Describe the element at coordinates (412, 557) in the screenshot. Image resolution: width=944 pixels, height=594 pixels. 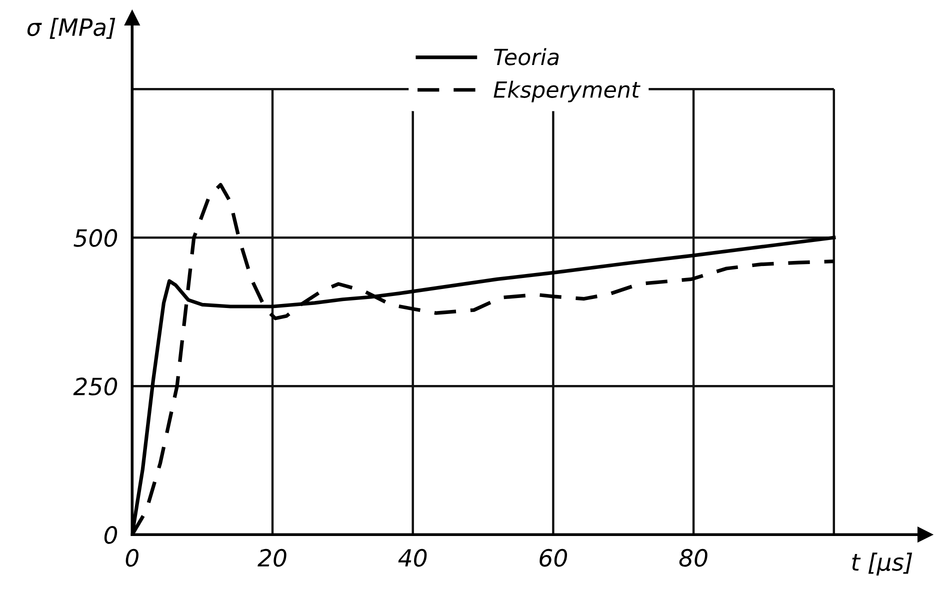
I see `x-tick-label: 40` at that location.